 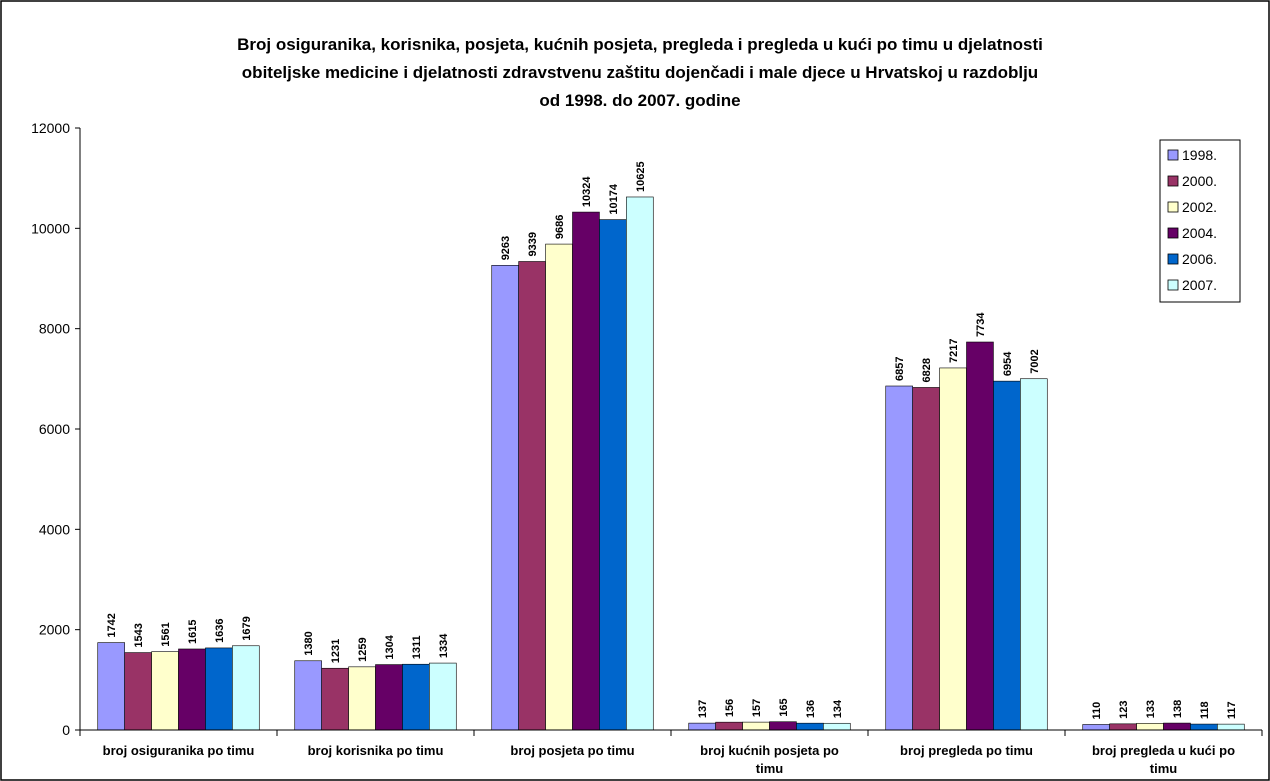 I want to click on data-label: 117, so click(x=1232, y=710).